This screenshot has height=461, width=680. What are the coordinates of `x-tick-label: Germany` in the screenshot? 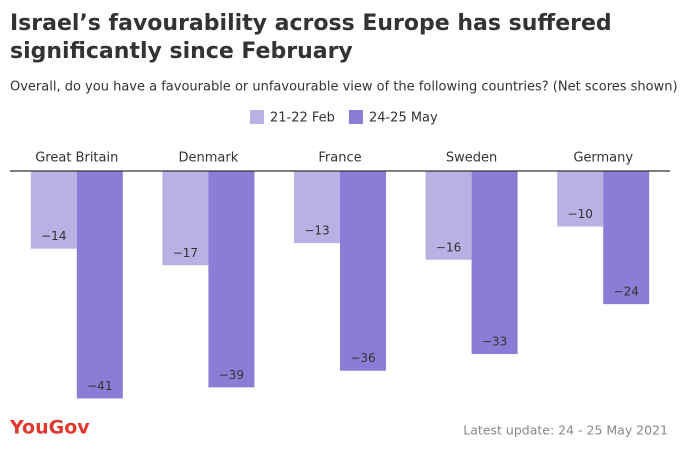 It's located at (603, 158).